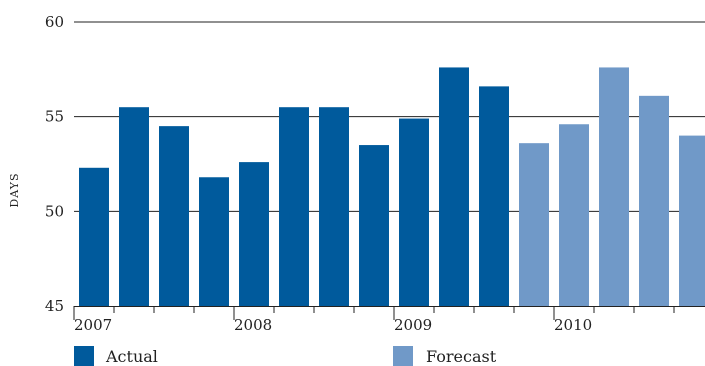  I want to click on legend-swatch-forecast, so click(403, 356).